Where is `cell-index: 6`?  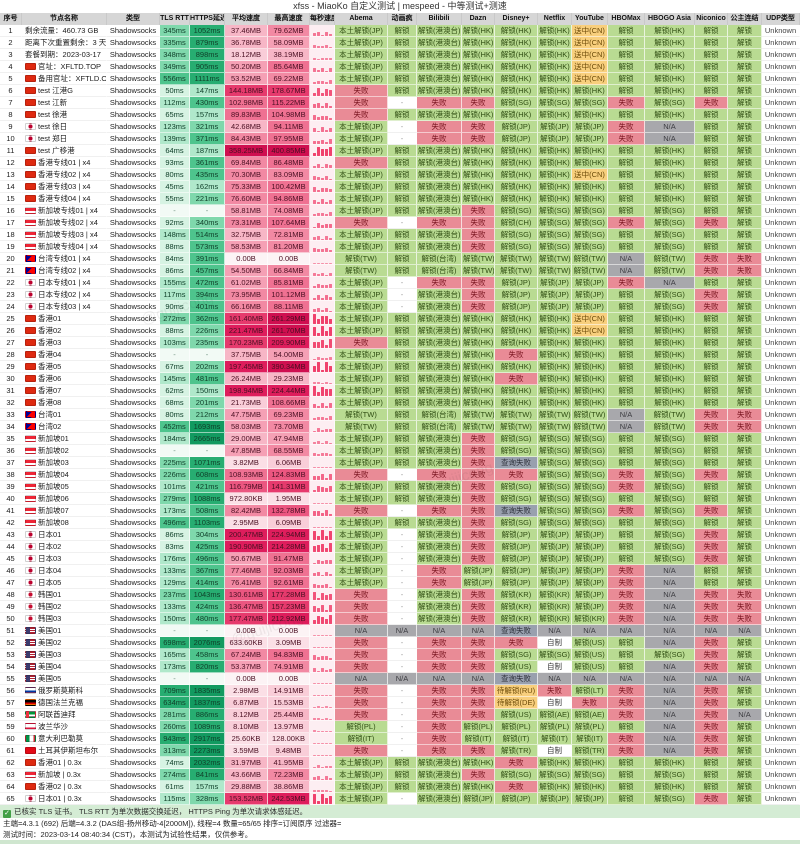
cell-index: 6 is located at coordinates (11, 91).